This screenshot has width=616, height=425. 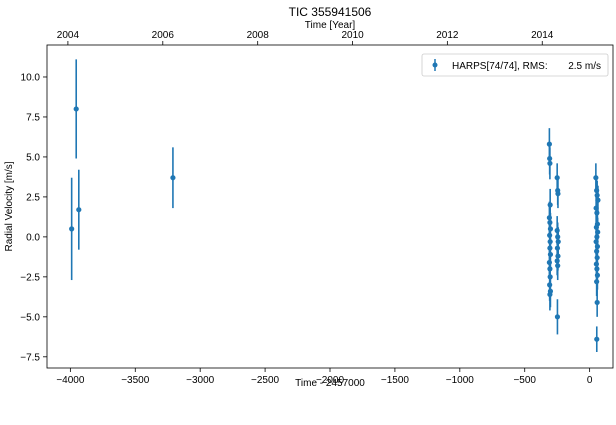 I want to click on x-axis-label: Time - 2457000, so click(x=330, y=383).